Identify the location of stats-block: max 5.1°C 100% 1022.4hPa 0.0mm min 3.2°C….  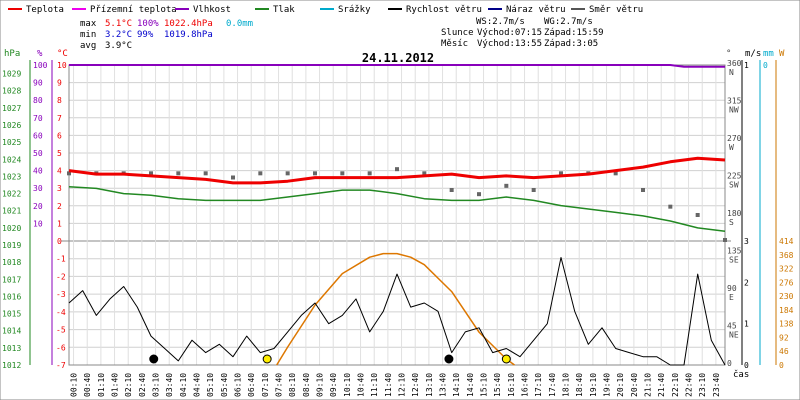
(166, 35).